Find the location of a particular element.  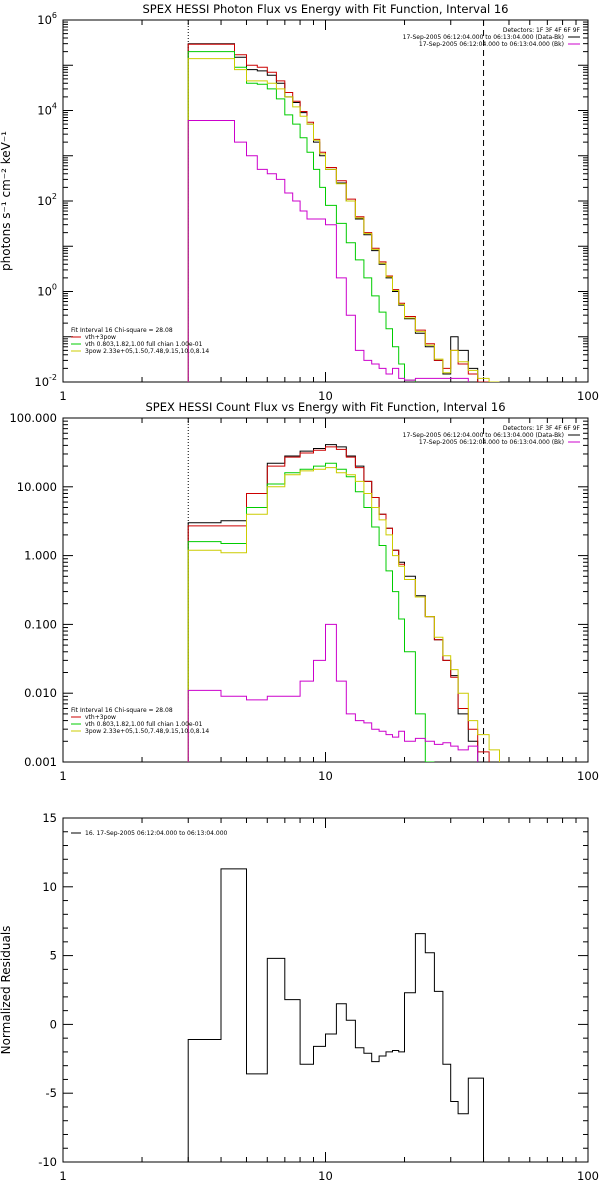

y-tick-label: 10 is located at coordinates (49, 887).